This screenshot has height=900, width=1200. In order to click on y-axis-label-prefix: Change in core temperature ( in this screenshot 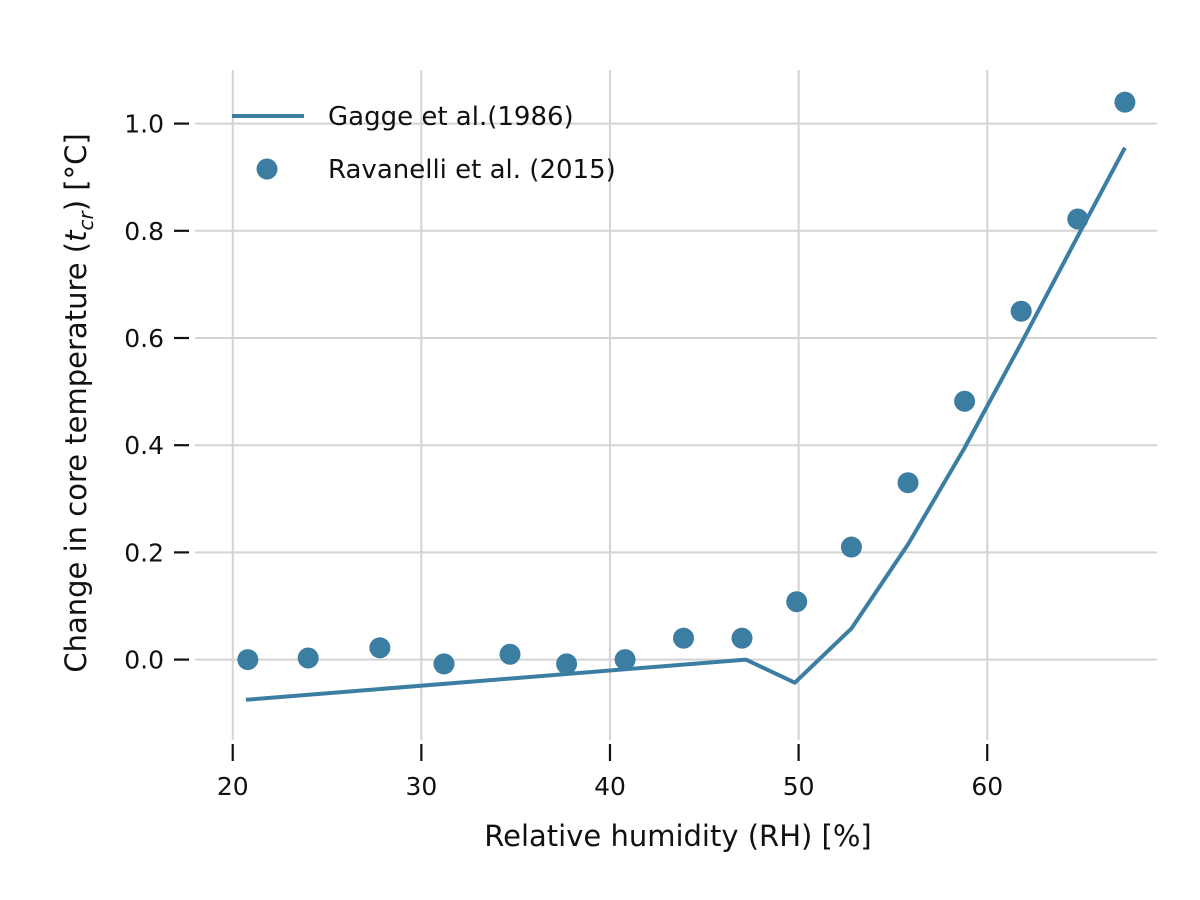, I will do `click(76, 457)`.